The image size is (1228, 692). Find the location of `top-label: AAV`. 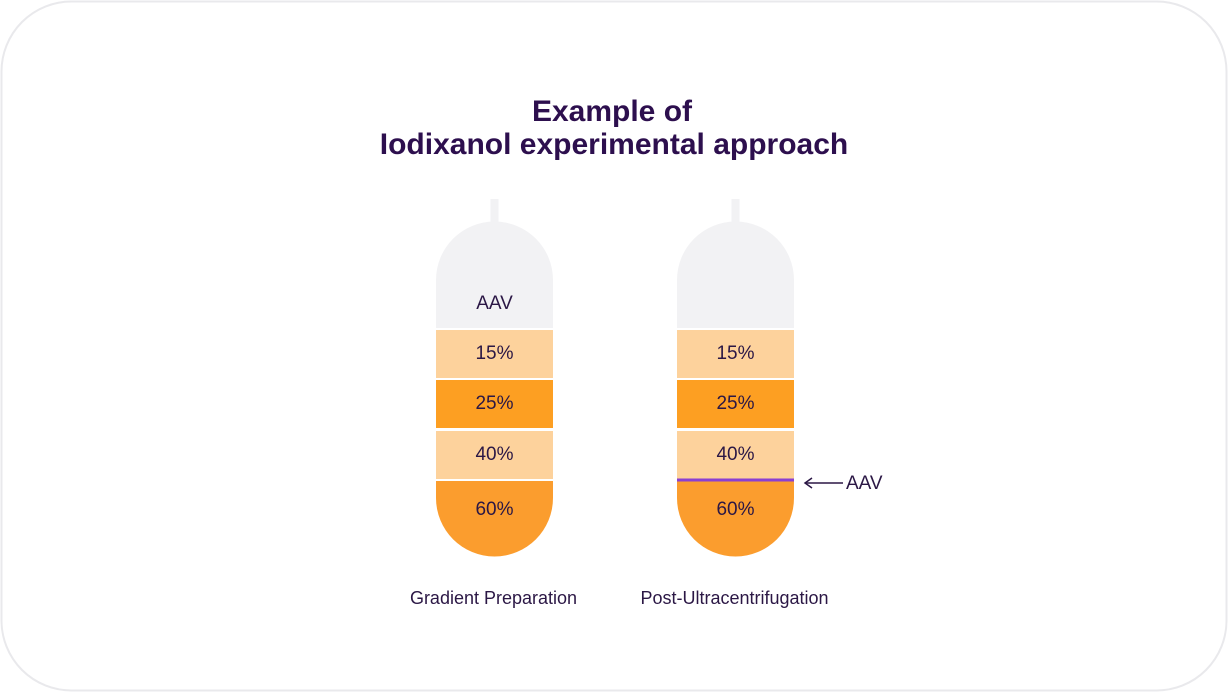

top-label: AAV is located at coordinates (494, 303).